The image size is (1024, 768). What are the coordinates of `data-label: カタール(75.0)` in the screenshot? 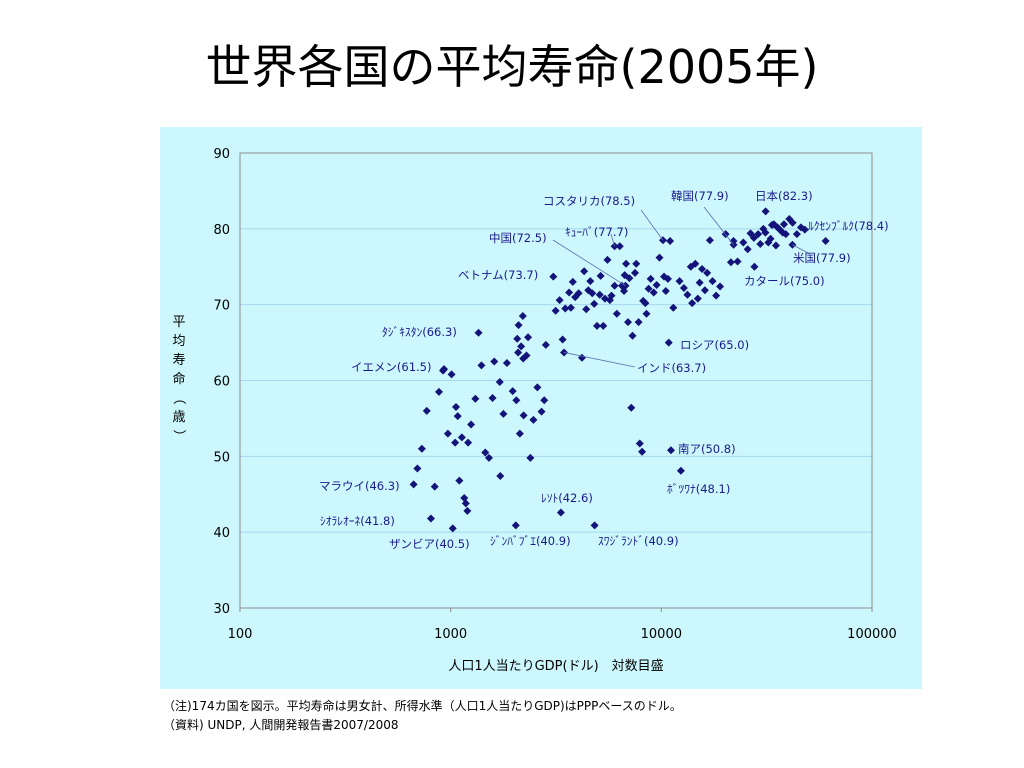 It's located at (784, 281).